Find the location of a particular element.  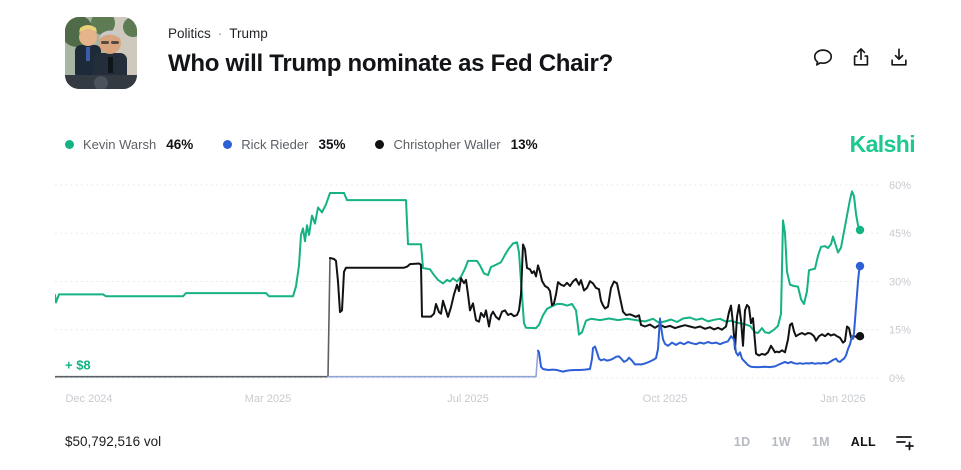

svg-text: 0% is located at coordinates (897, 379).